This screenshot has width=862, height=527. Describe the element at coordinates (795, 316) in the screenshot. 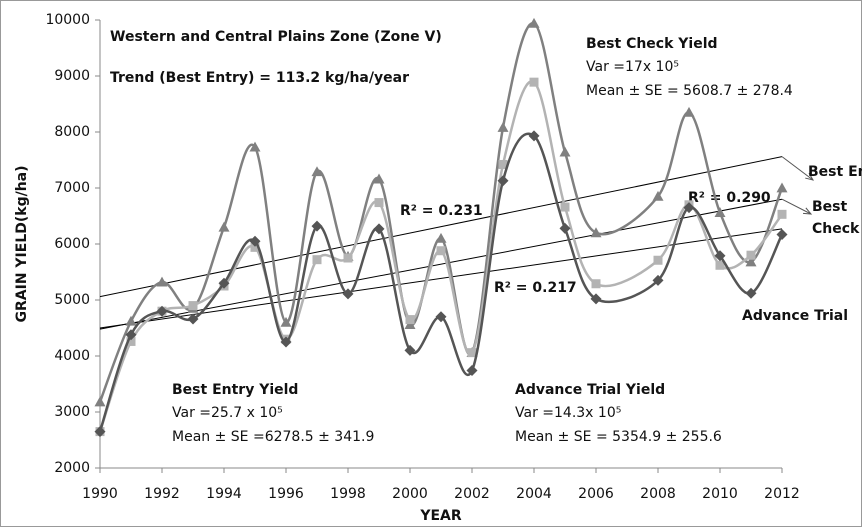

I see `series-label: Advance Trial` at that location.